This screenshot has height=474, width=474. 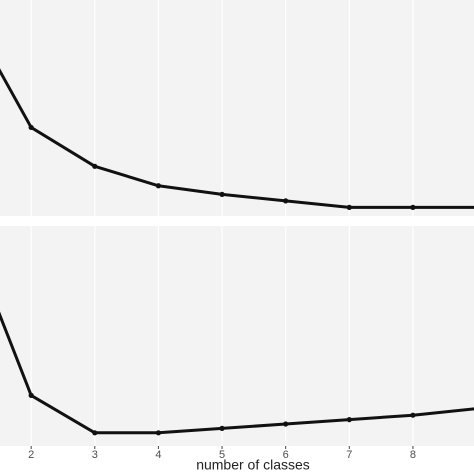 What do you see at coordinates (413, 455) in the screenshot?
I see `x-tick-label: 8` at bounding box center [413, 455].